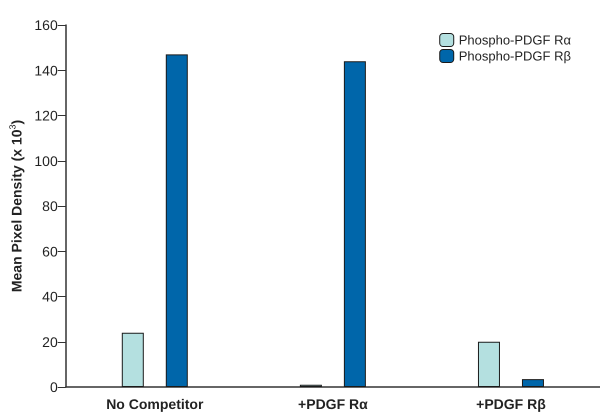 The image size is (600, 419). I want to click on y-tick-label: 140, so click(46, 70).